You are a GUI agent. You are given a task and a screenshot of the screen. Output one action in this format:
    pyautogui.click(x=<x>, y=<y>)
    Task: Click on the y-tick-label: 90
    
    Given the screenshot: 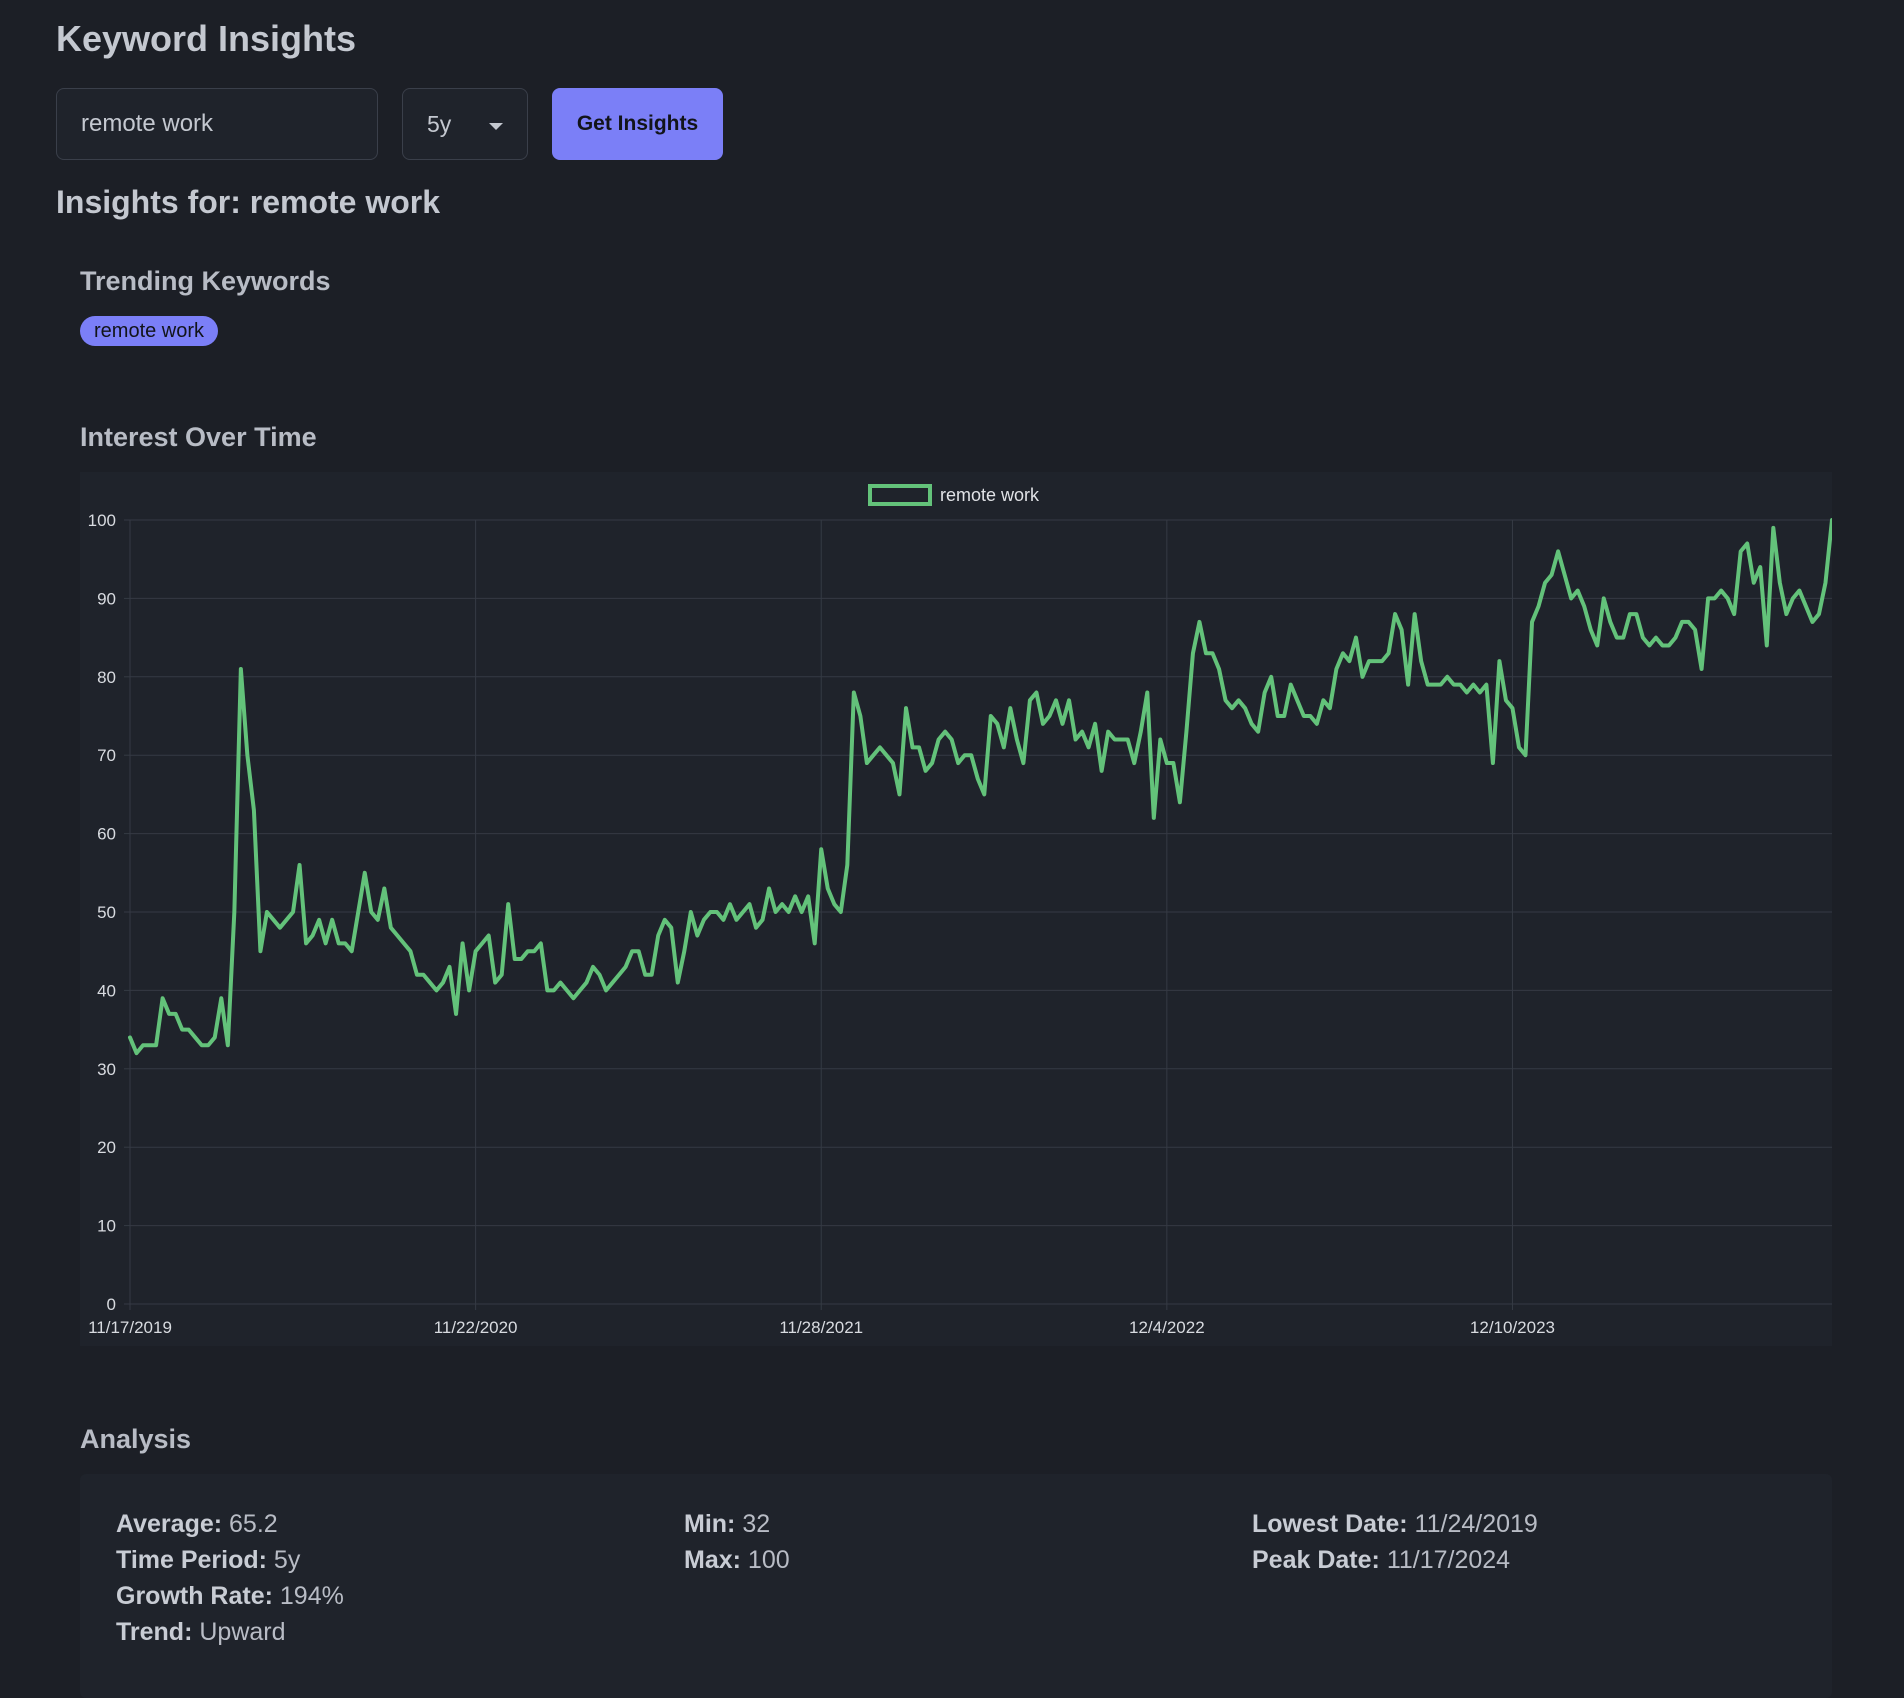 What is the action you would take?
    pyautogui.click(x=106, y=598)
    